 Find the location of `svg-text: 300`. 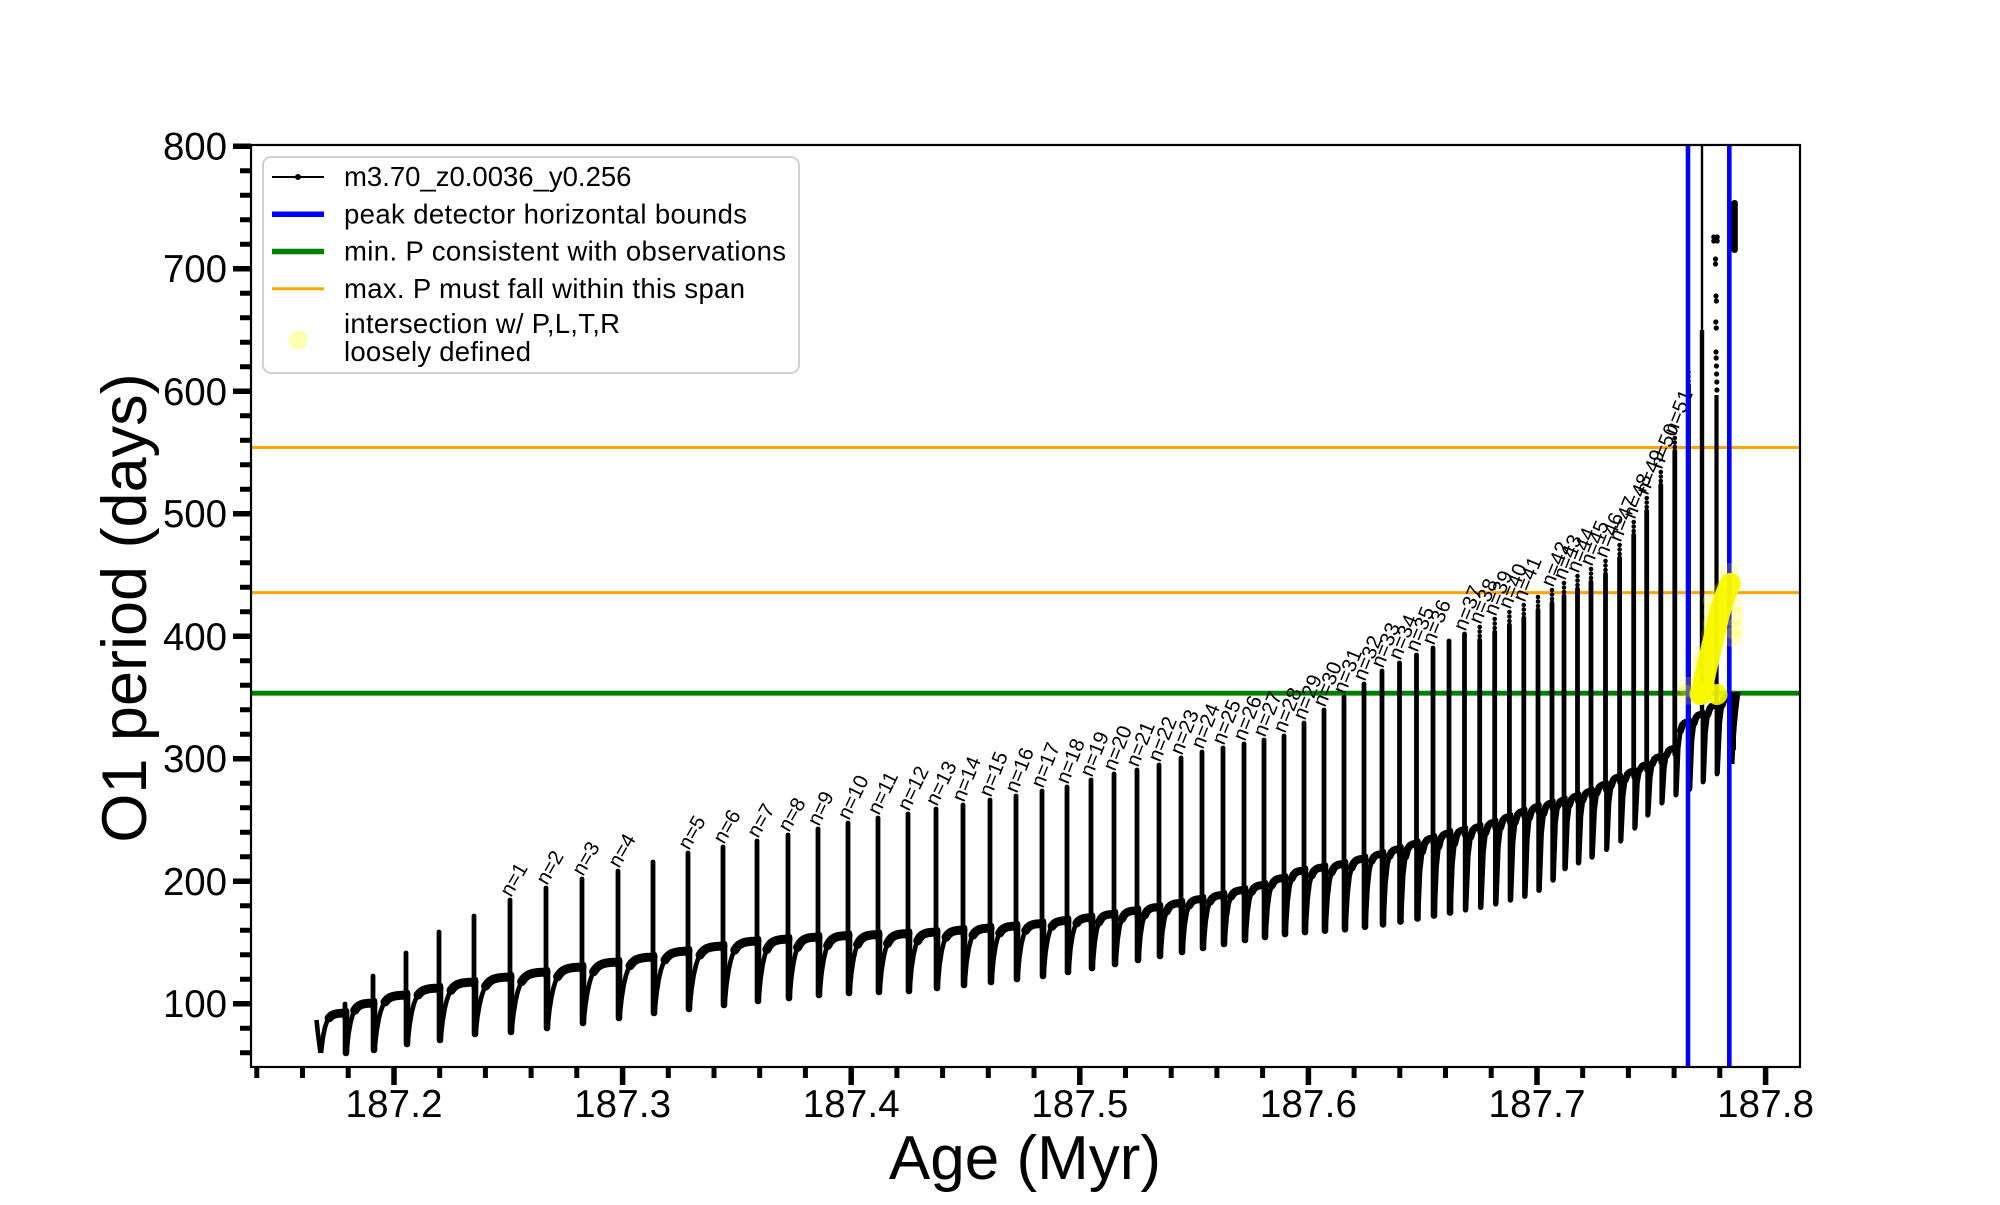

svg-text: 300 is located at coordinates (195, 759).